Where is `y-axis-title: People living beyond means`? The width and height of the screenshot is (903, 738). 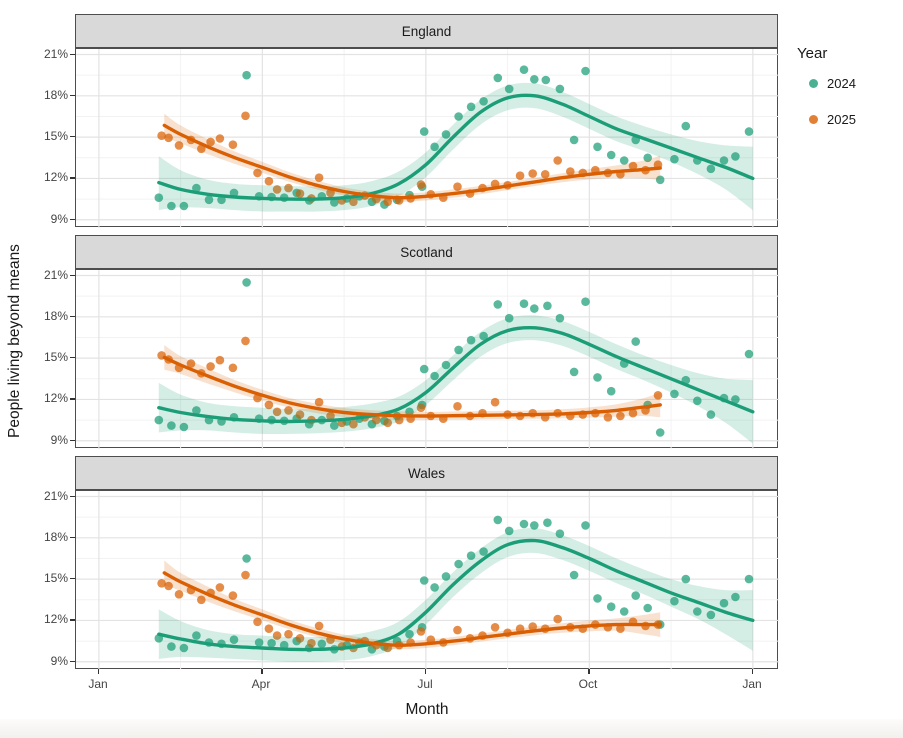
y-axis-title: People living beyond means is located at coordinates (14, 341).